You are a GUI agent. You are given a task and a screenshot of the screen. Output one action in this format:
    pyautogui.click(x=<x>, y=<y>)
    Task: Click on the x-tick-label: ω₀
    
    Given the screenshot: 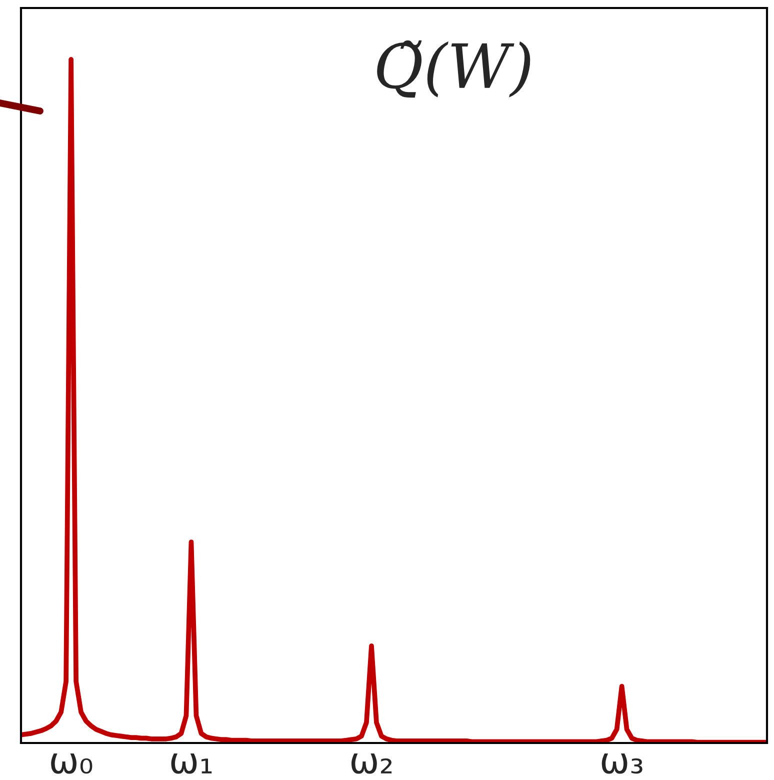 What is the action you would take?
    pyautogui.click(x=71, y=763)
    